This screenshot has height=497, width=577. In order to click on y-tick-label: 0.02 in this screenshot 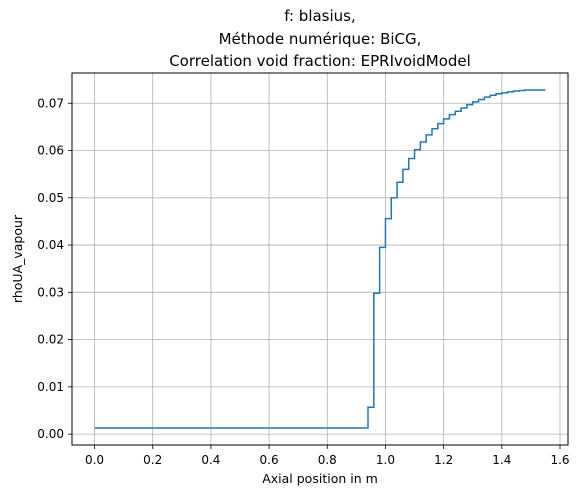, I will do `click(50, 340)`.